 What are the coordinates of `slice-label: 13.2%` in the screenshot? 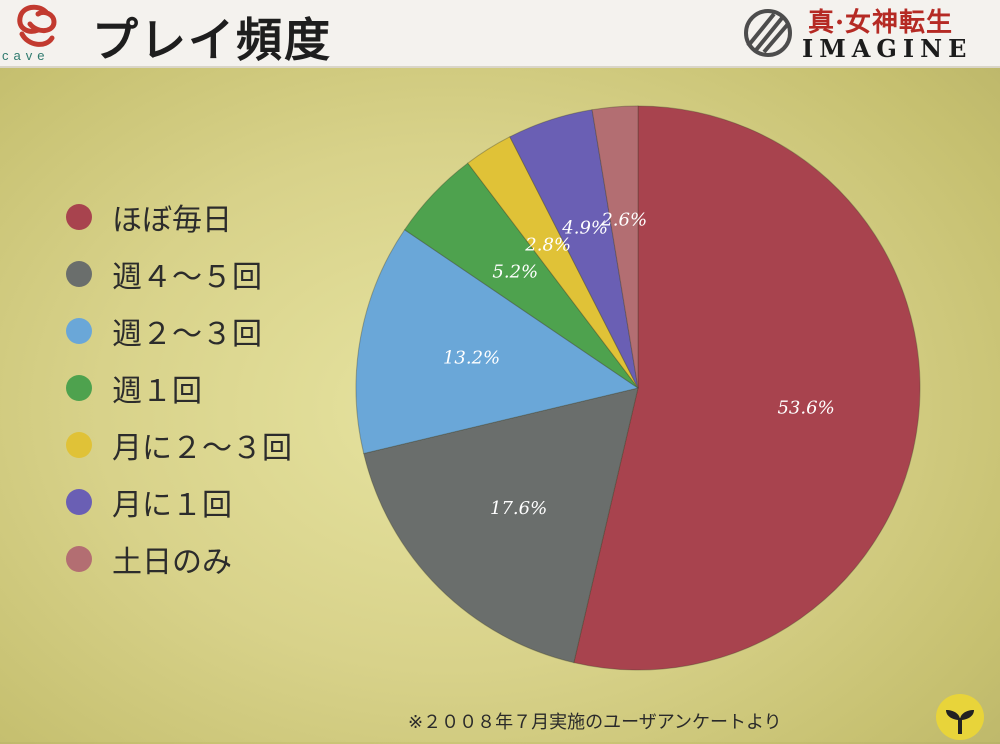 It's located at (471, 358).